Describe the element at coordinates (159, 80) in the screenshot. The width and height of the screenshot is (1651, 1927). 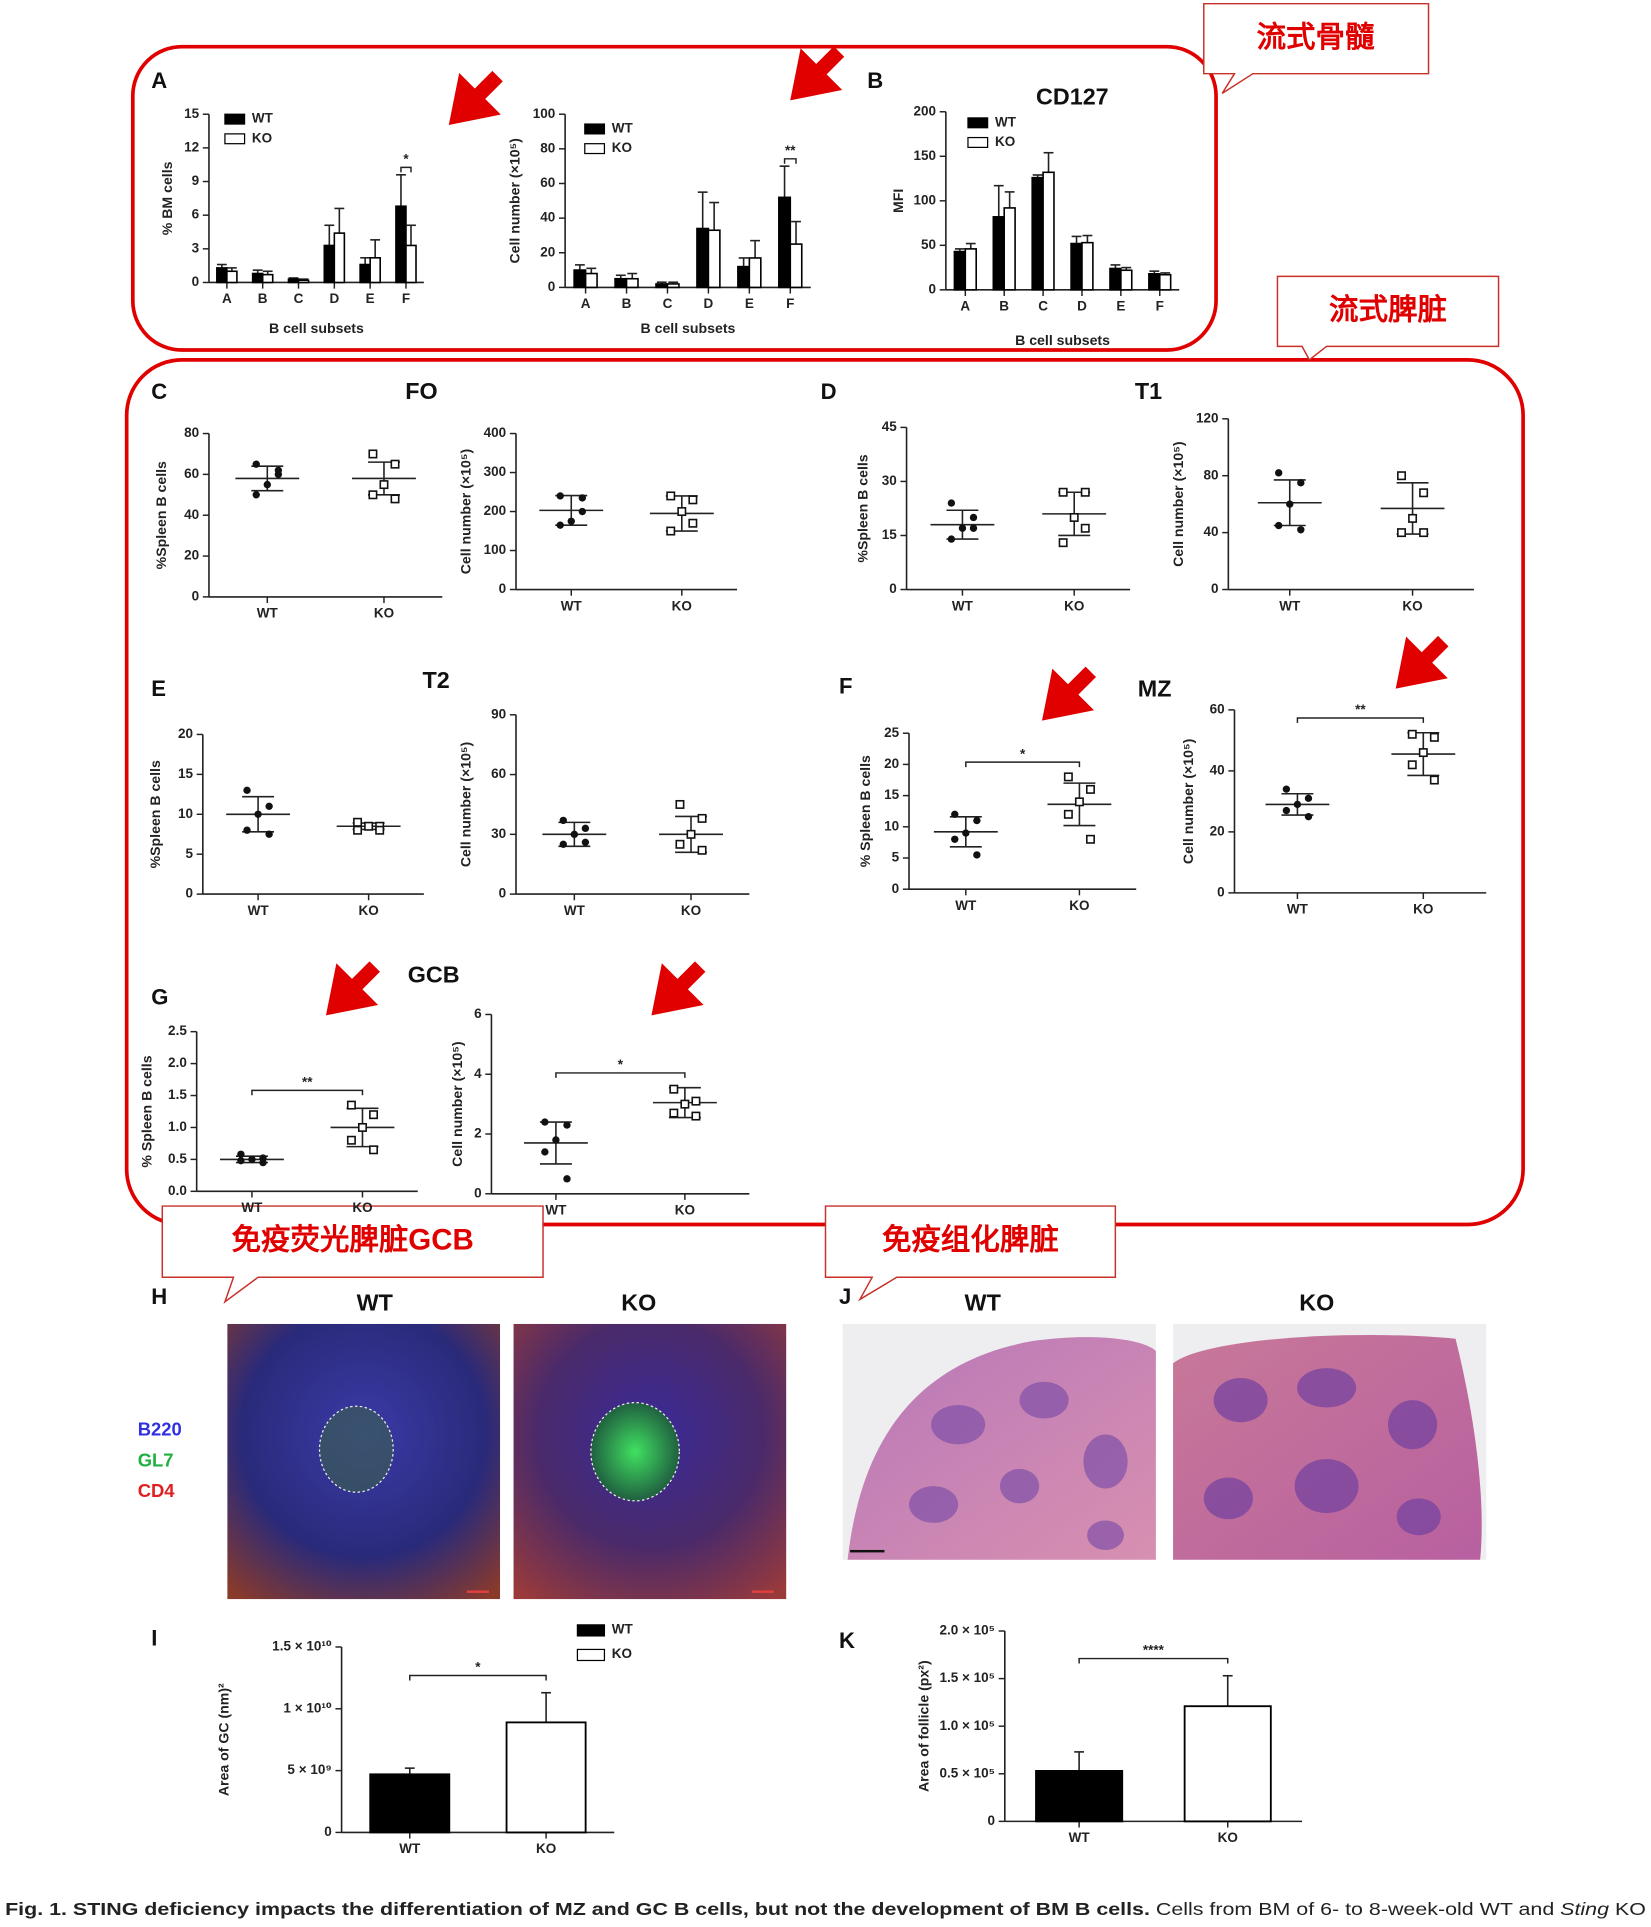
I see `panel-letter: A` at that location.